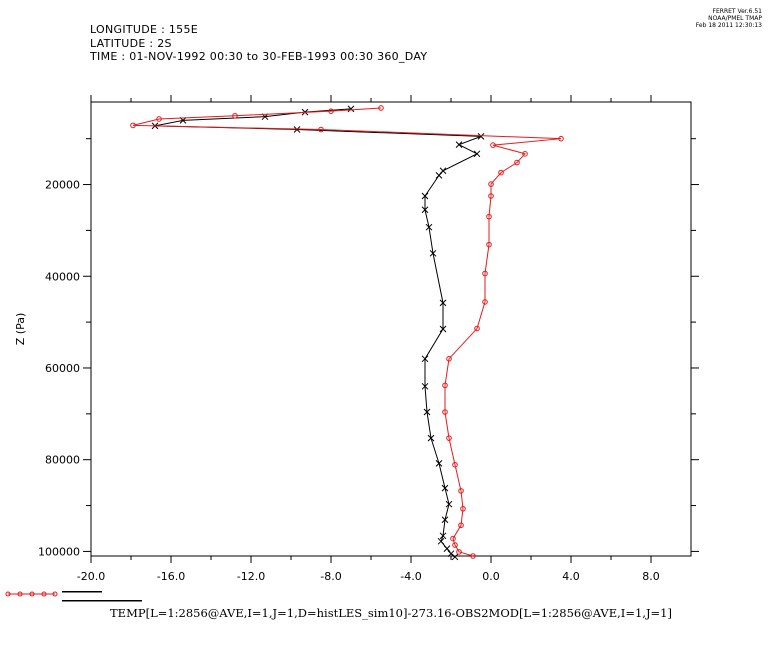 The height and width of the screenshot is (662, 768). What do you see at coordinates (735, 18) in the screenshot?
I see `ferret-tag-line2: NOAA/PMEL TMAP` at bounding box center [735, 18].